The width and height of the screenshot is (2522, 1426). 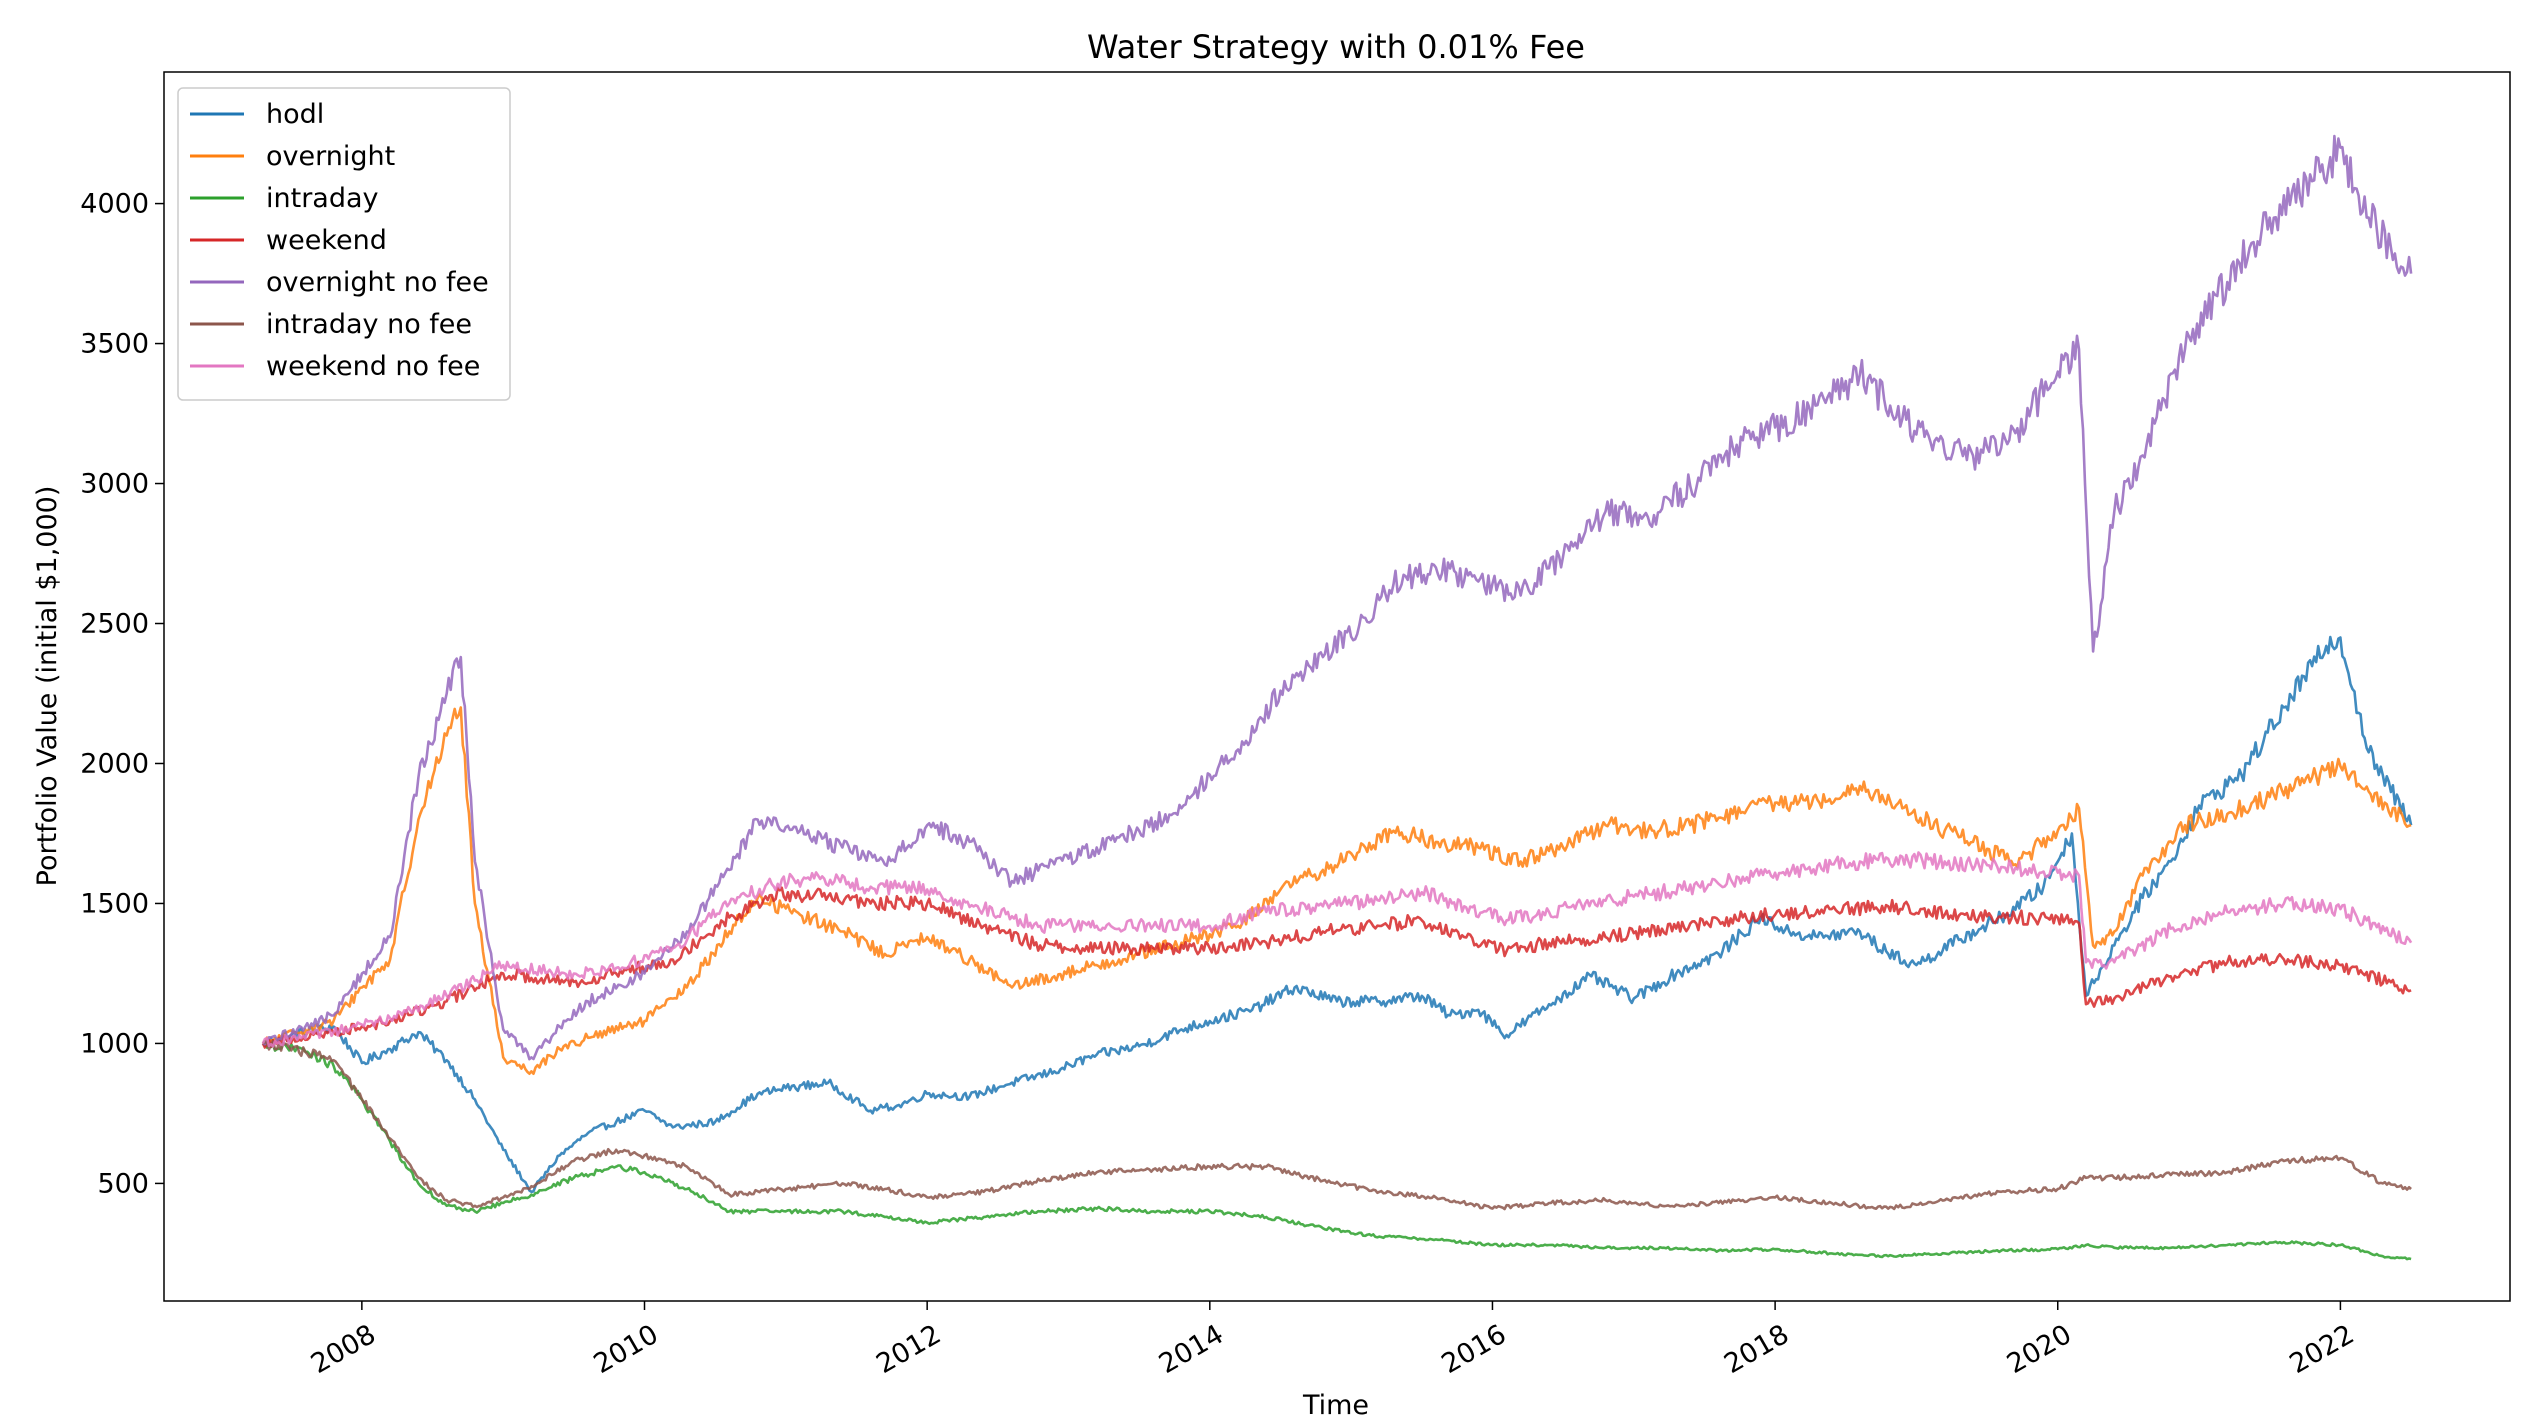 What do you see at coordinates (114, 903) in the screenshot?
I see `y-tick-label: 1500` at bounding box center [114, 903].